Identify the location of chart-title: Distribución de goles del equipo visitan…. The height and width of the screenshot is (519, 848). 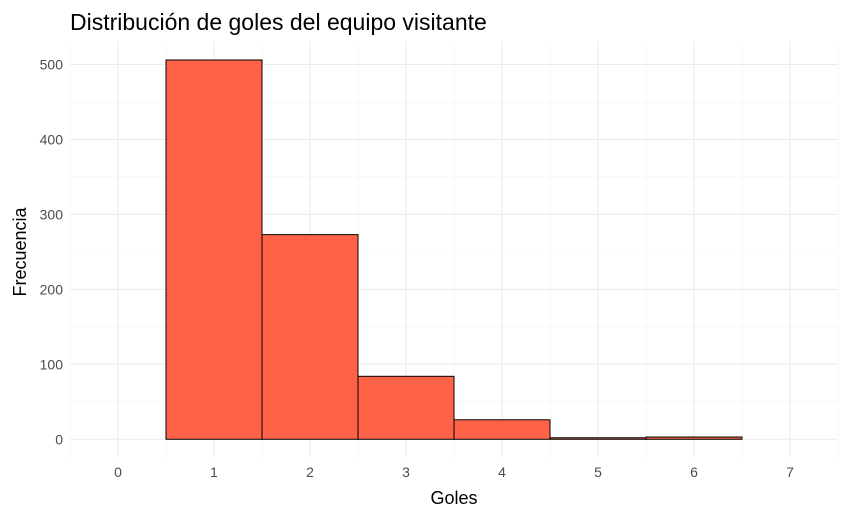
(278, 22).